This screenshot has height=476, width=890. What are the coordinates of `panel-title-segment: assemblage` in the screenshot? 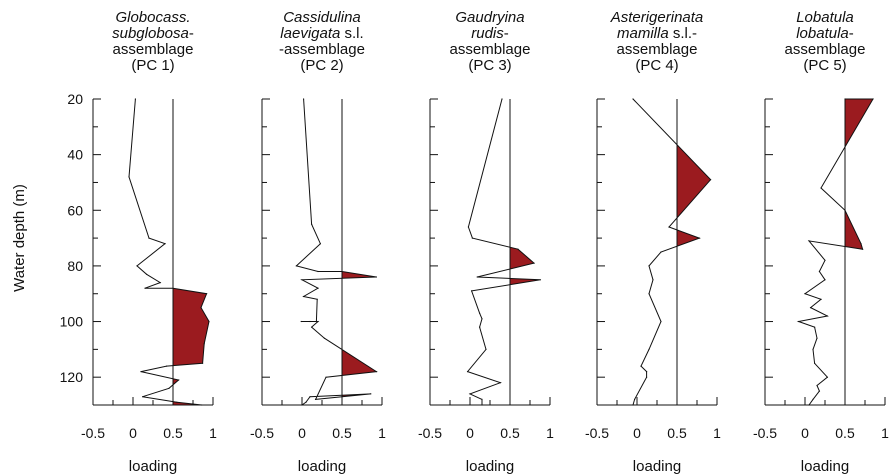 It's located at (153, 49).